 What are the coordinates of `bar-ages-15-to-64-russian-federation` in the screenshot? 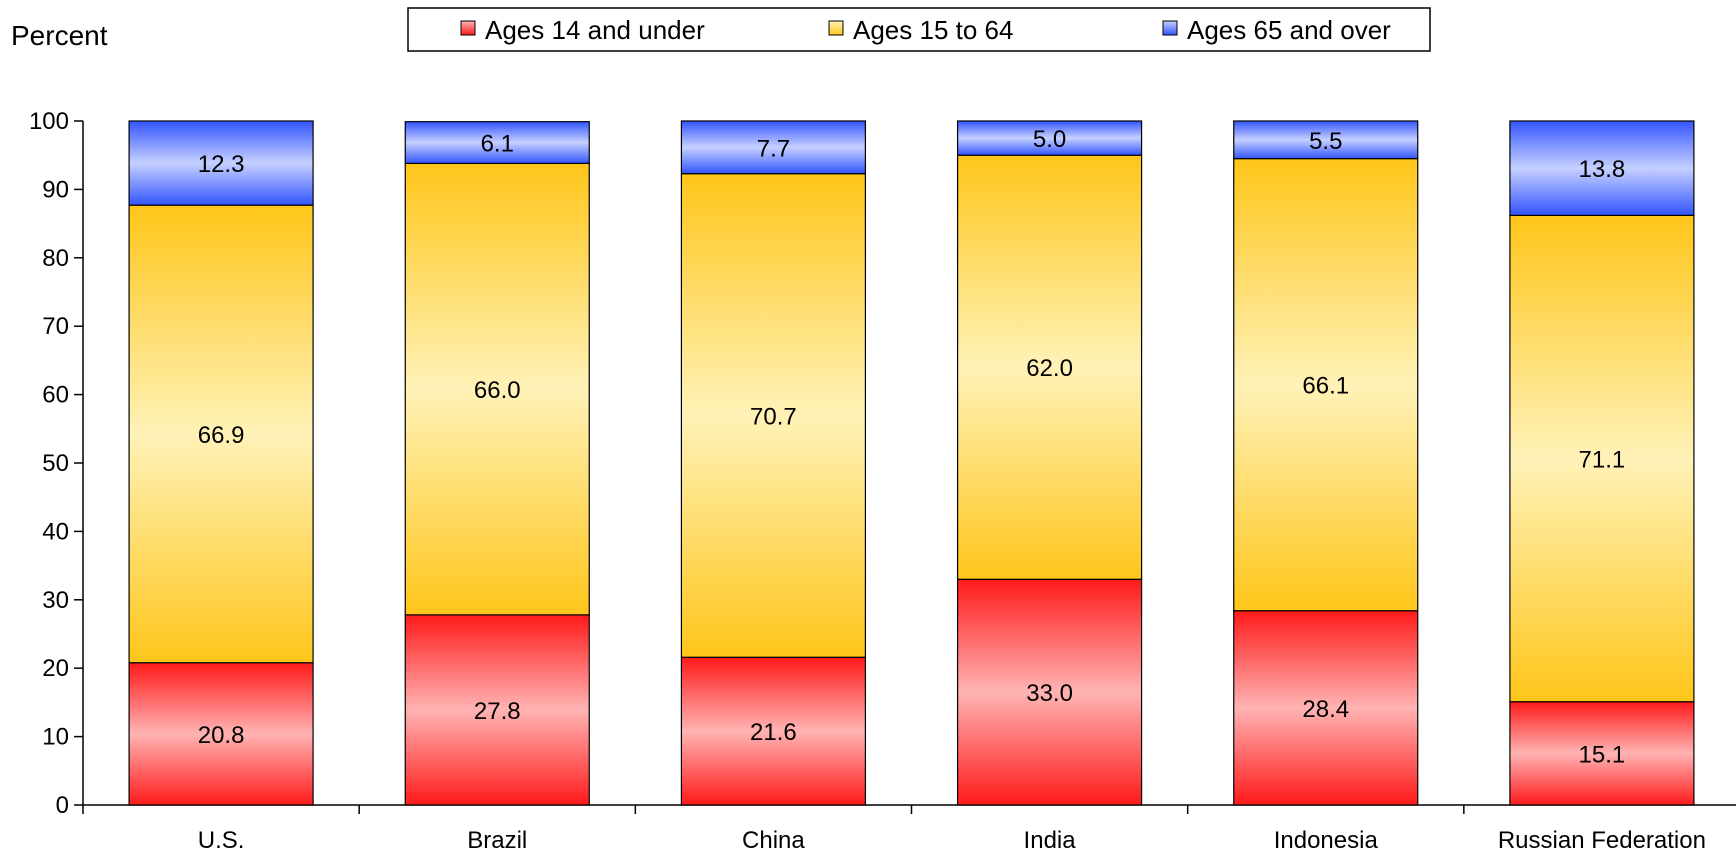 It's located at (1602, 458).